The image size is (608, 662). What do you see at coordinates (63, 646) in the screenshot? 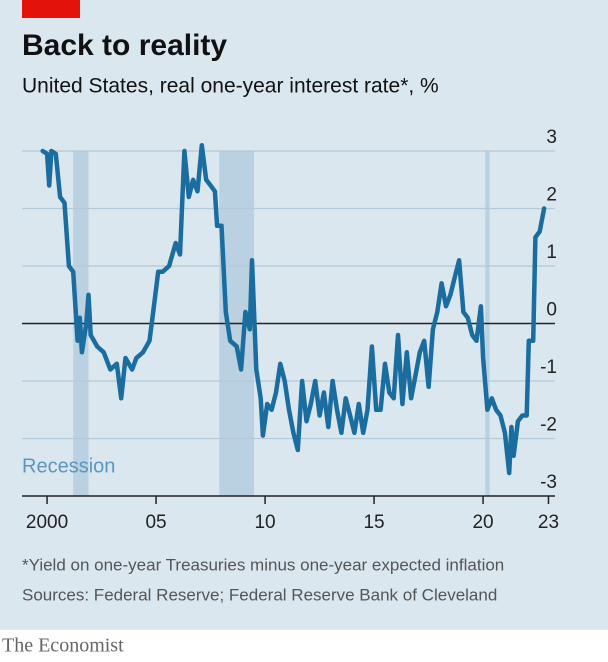
I see `brand: The Economist` at bounding box center [63, 646].